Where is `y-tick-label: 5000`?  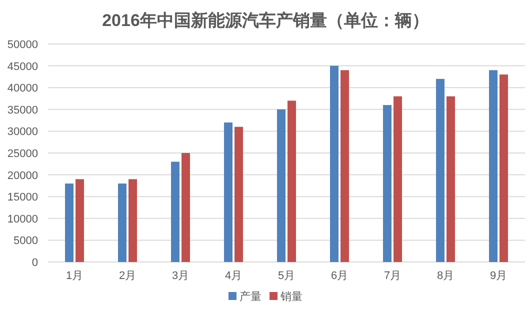 y-tick-label: 5000 is located at coordinates (26, 241).